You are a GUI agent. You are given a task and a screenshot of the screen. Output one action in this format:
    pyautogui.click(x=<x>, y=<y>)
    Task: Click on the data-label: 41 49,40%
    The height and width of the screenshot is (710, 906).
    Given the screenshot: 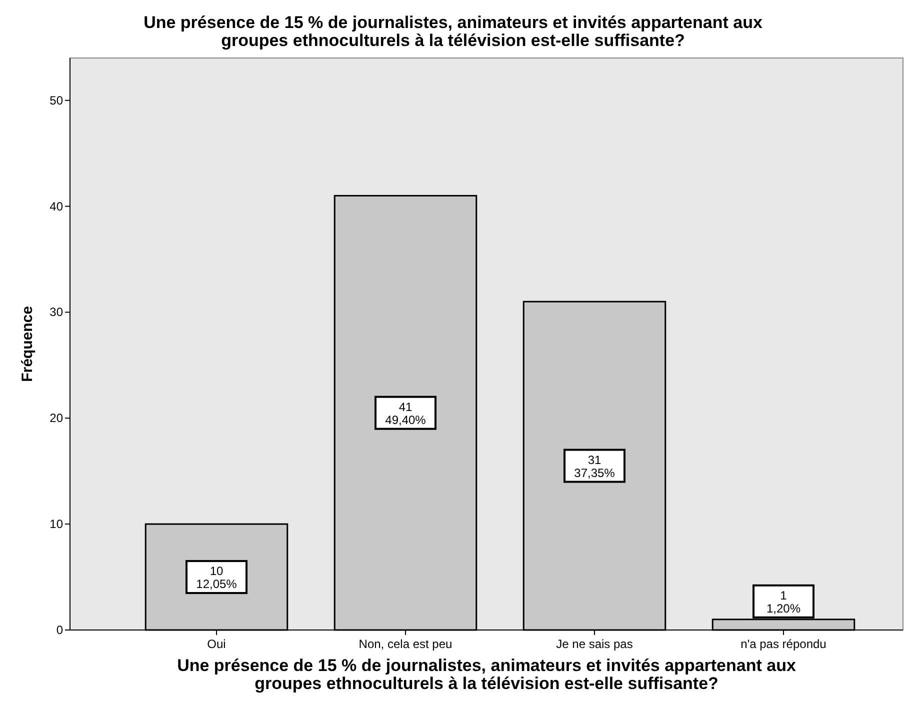 What is the action you would take?
    pyautogui.click(x=405, y=413)
    